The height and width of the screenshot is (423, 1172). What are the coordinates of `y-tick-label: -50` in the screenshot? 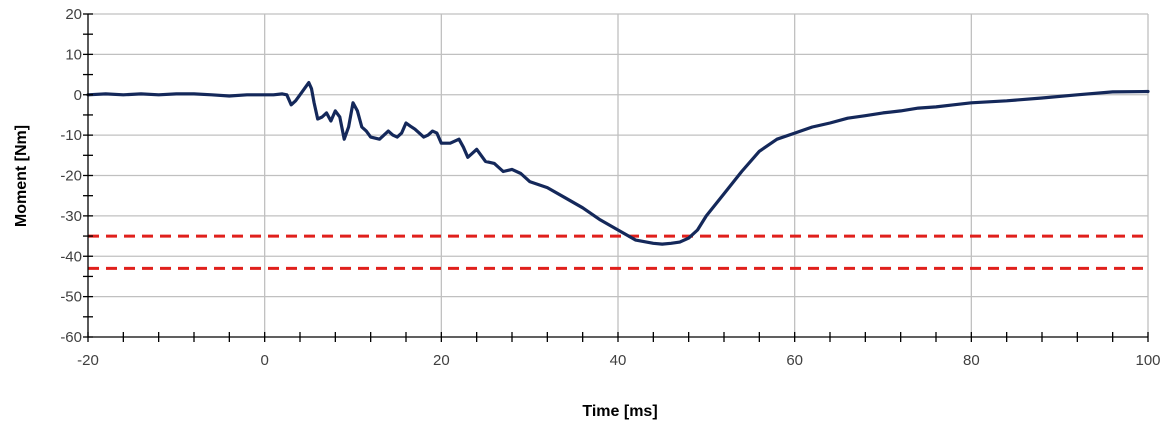 It's located at (71, 297).